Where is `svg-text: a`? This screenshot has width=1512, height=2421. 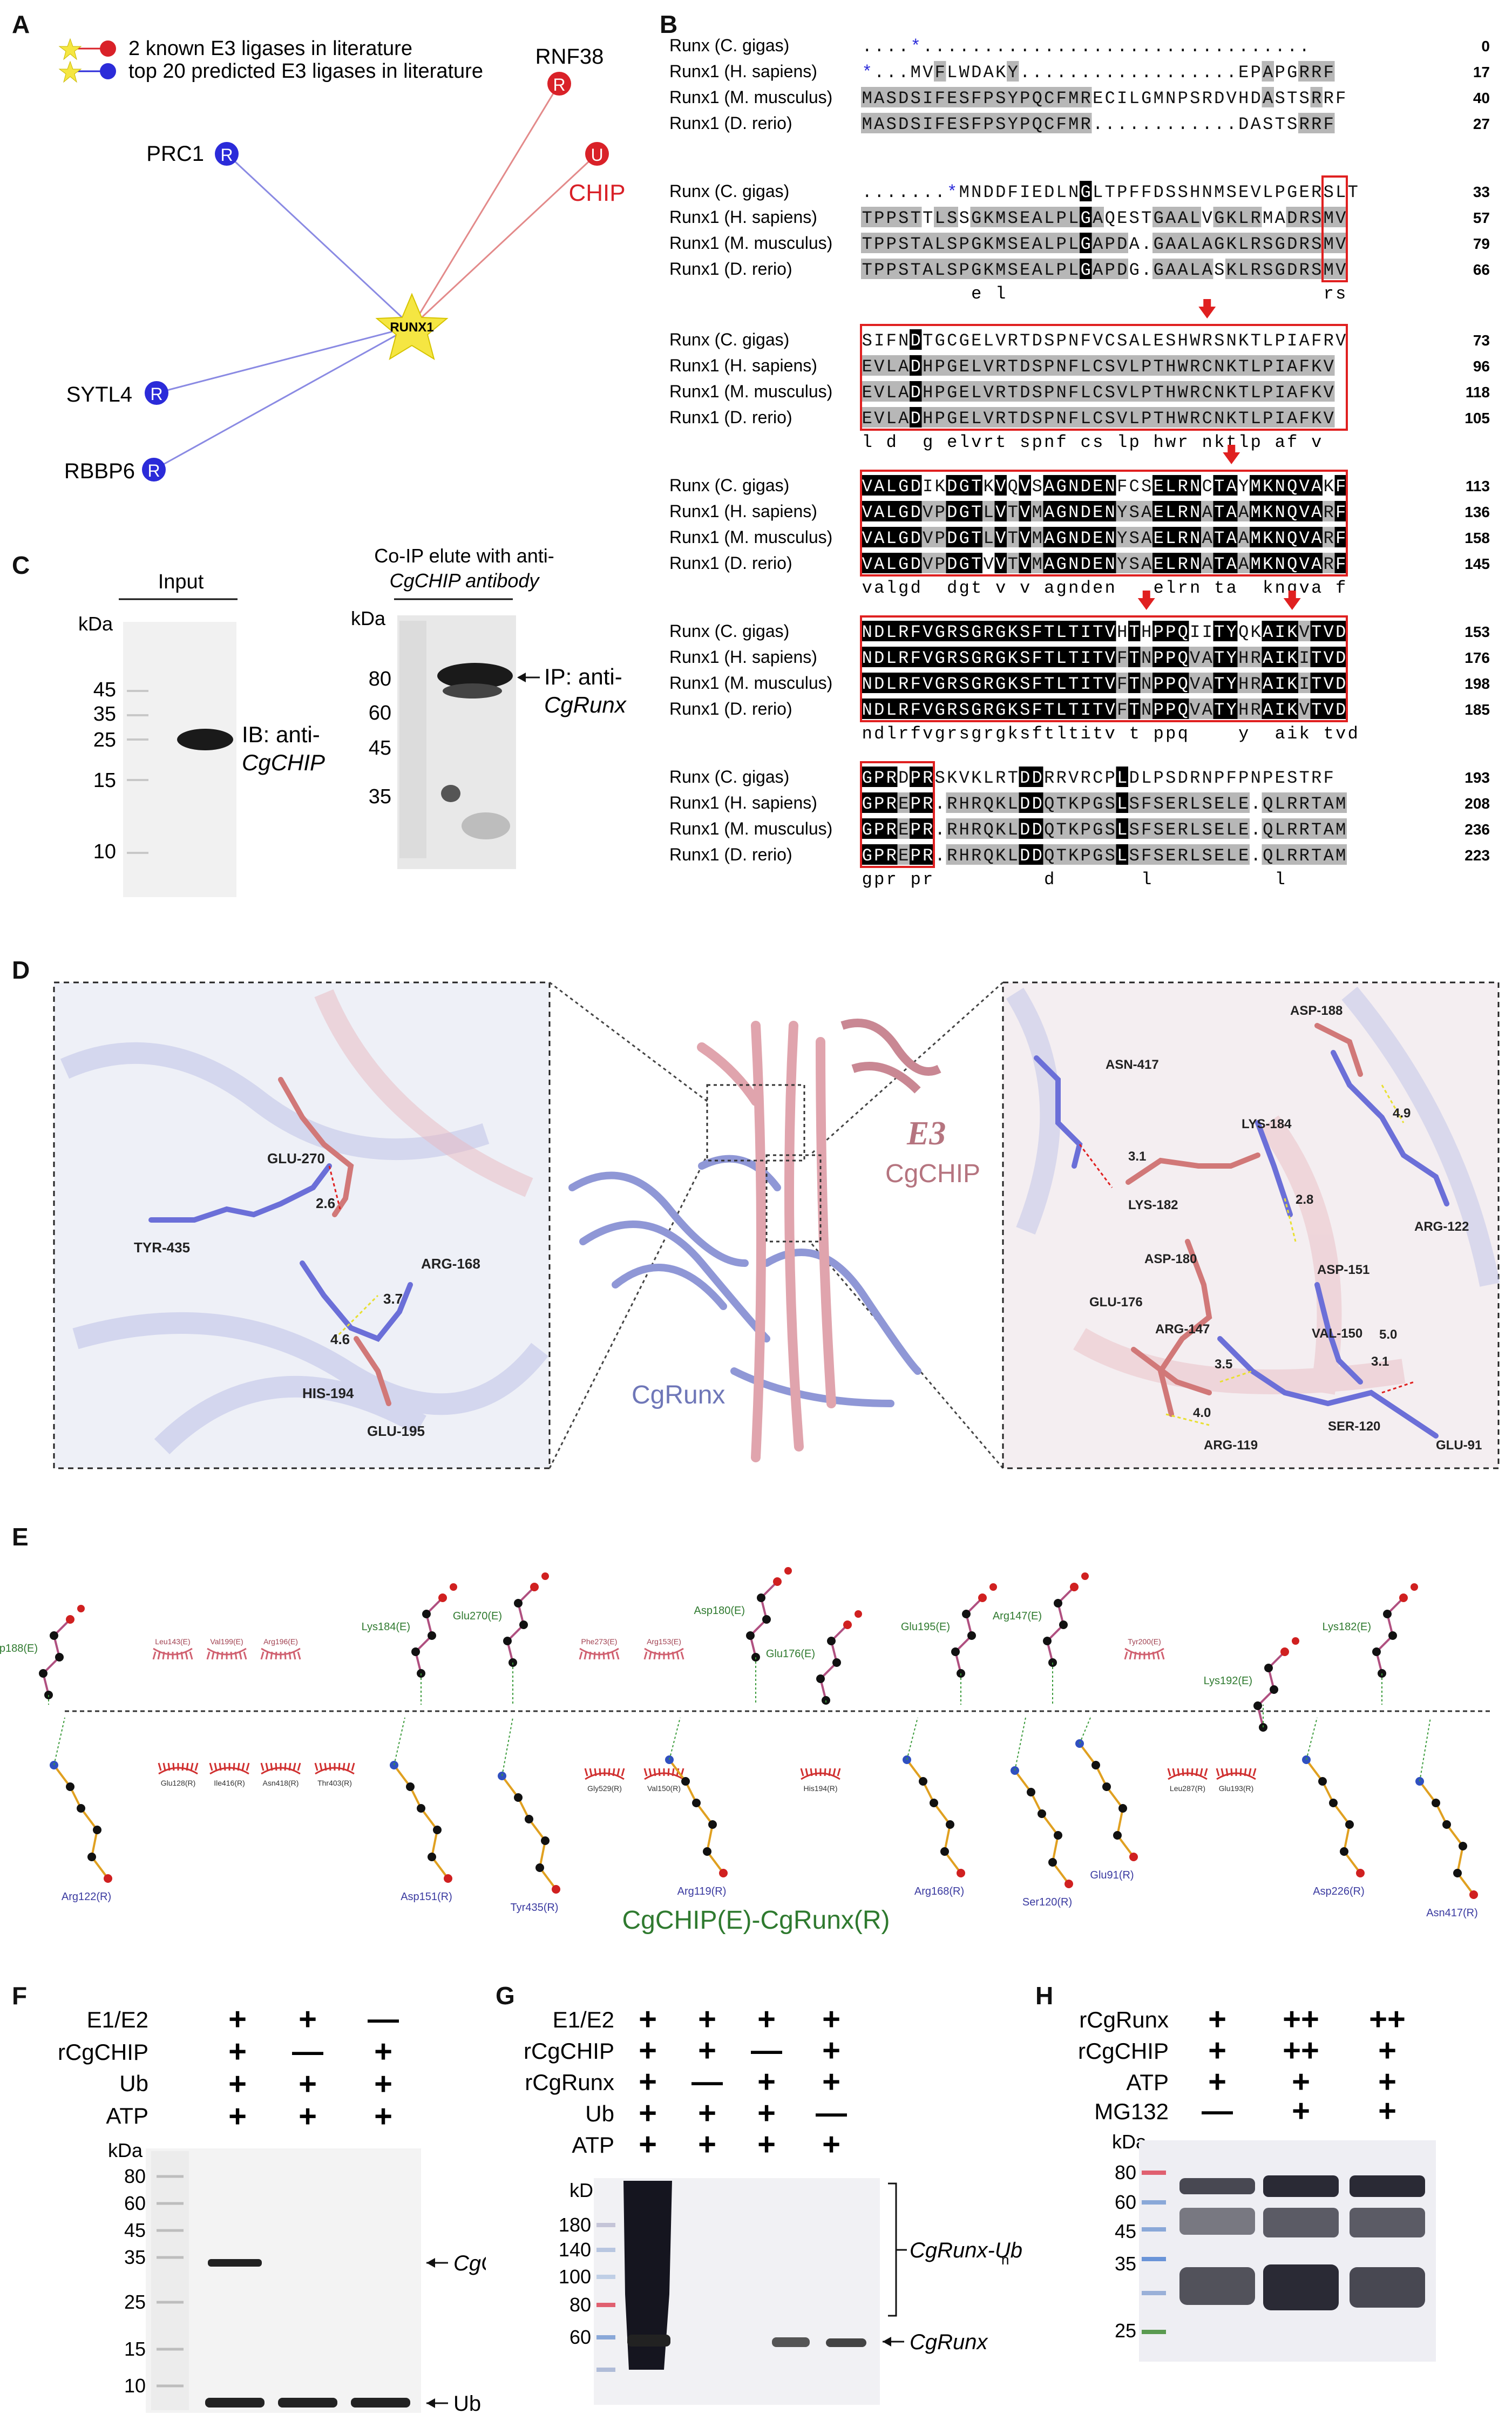
svg-text: a is located at coordinates (1280, 442).